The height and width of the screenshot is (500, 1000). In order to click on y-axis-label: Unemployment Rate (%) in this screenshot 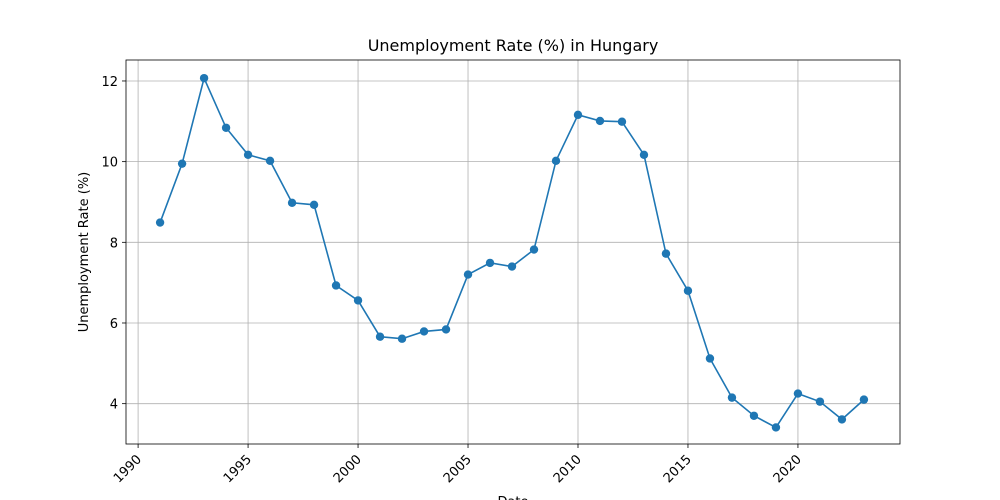, I will do `click(84, 252)`.